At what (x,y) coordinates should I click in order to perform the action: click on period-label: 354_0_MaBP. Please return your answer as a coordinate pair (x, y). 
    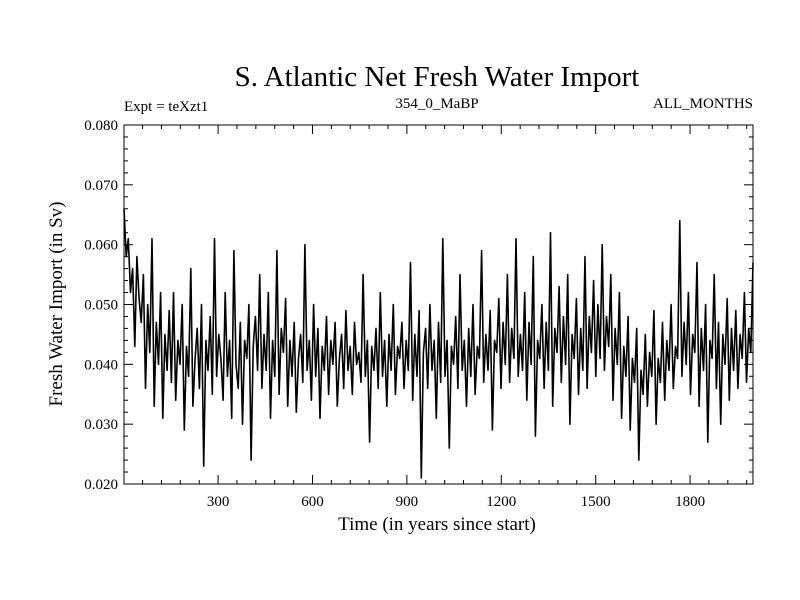
    Looking at the image, I should click on (436, 104).